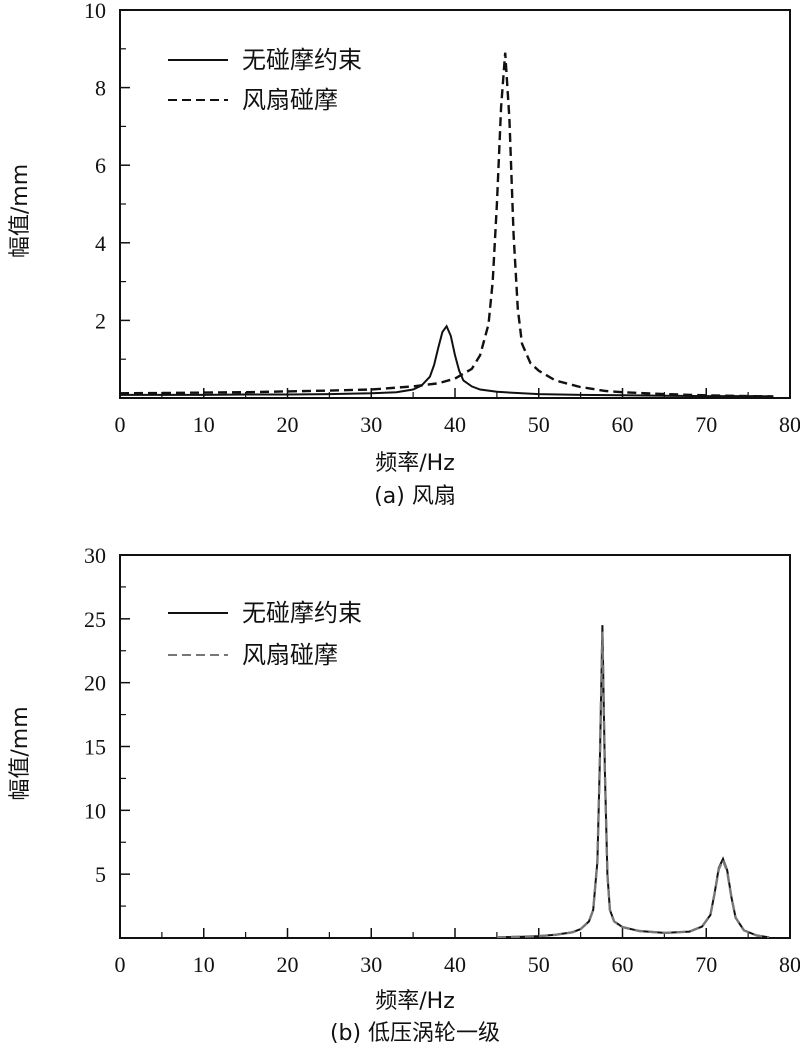  I want to click on series-line-fan-rub, so click(633, 784).